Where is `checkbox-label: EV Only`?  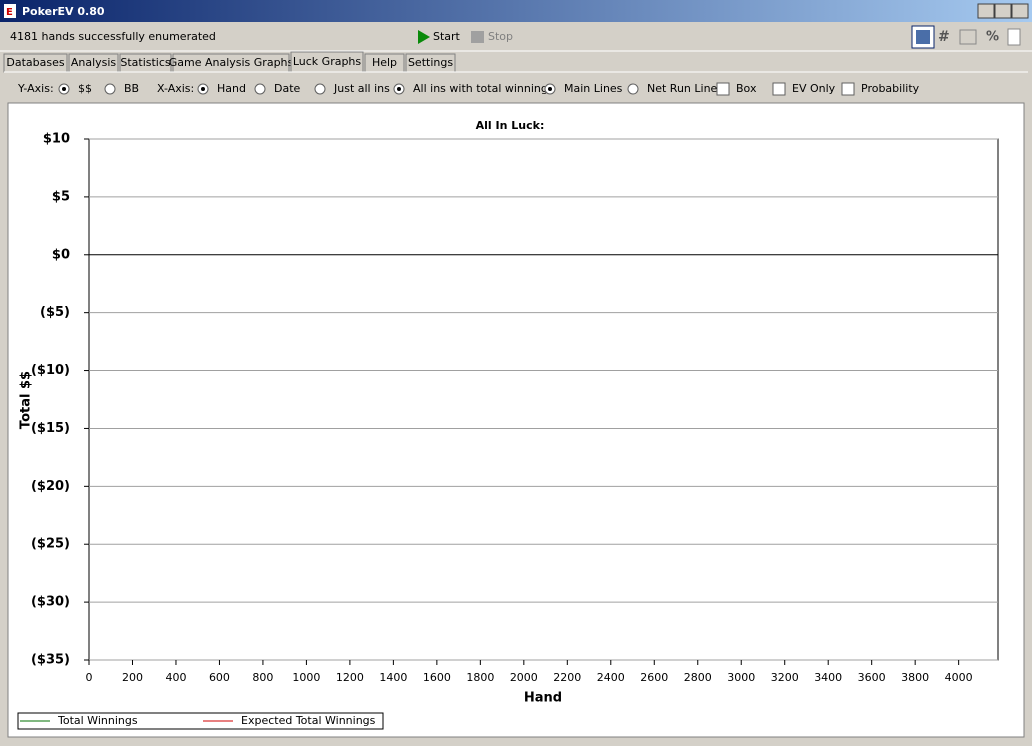 checkbox-label: EV Only is located at coordinates (814, 88).